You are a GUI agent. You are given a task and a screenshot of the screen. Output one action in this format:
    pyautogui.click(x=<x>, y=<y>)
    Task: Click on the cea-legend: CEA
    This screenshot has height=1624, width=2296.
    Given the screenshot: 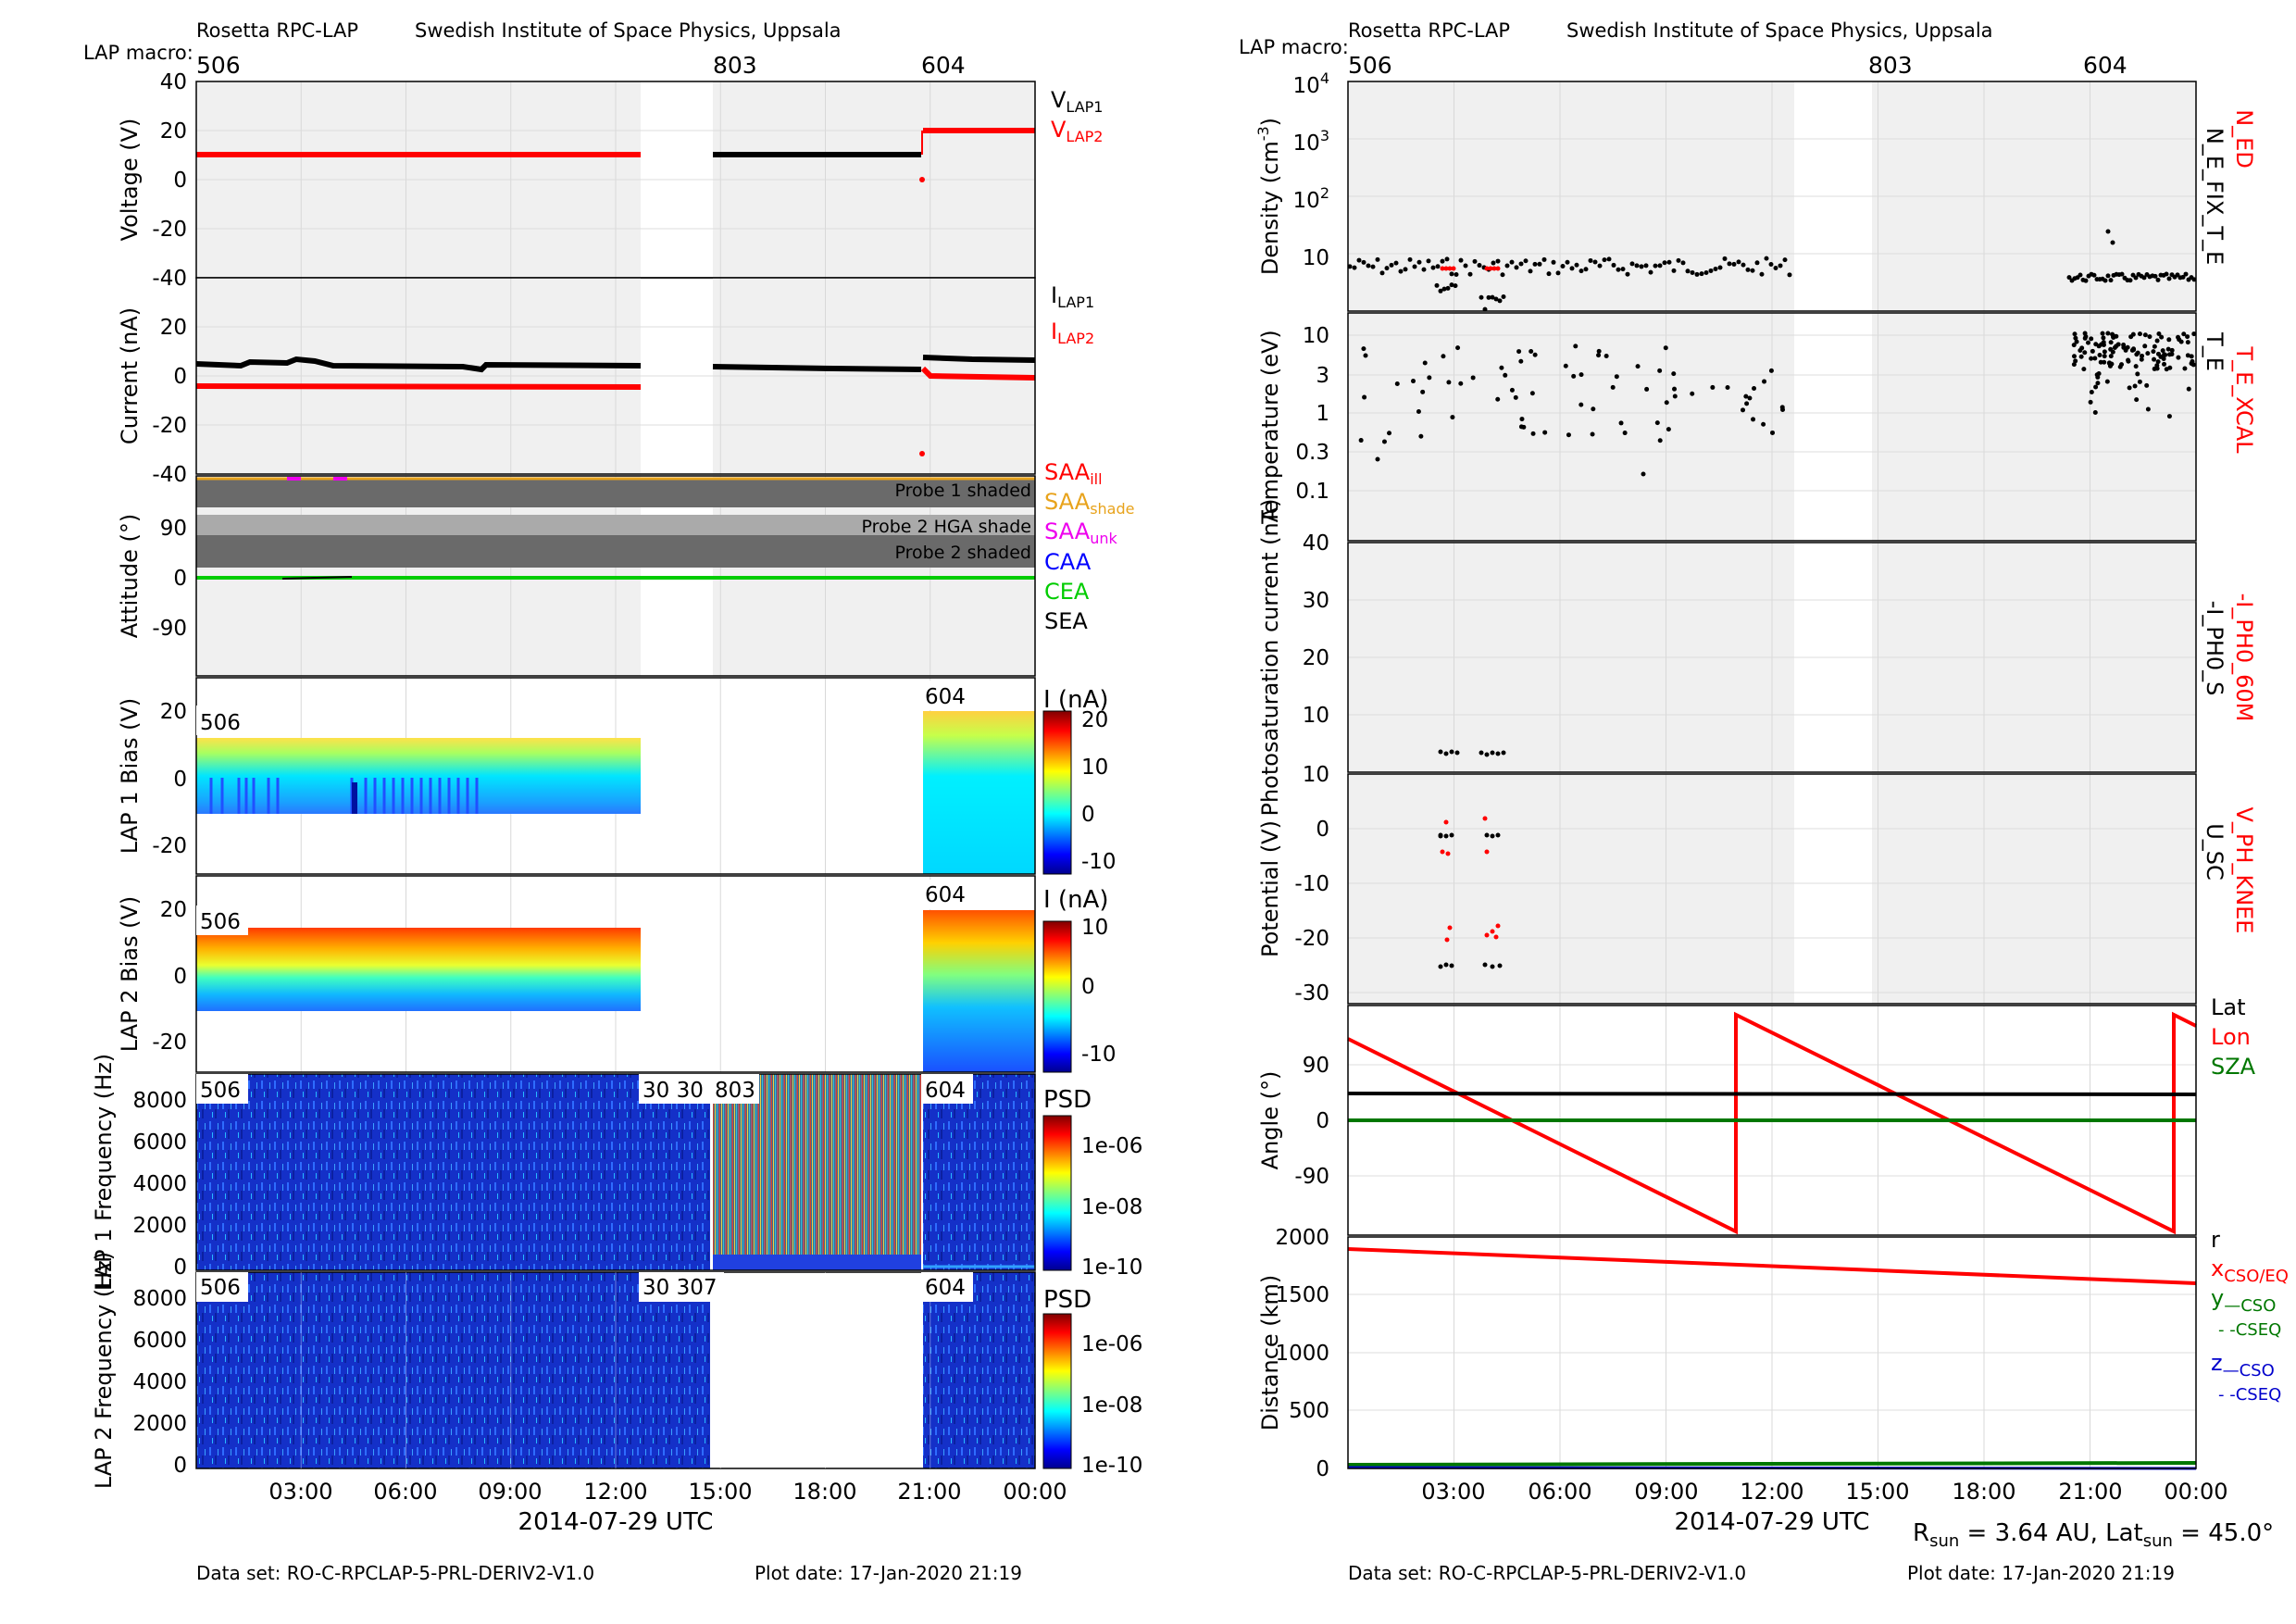 What is the action you would take?
    pyautogui.click(x=1067, y=592)
    